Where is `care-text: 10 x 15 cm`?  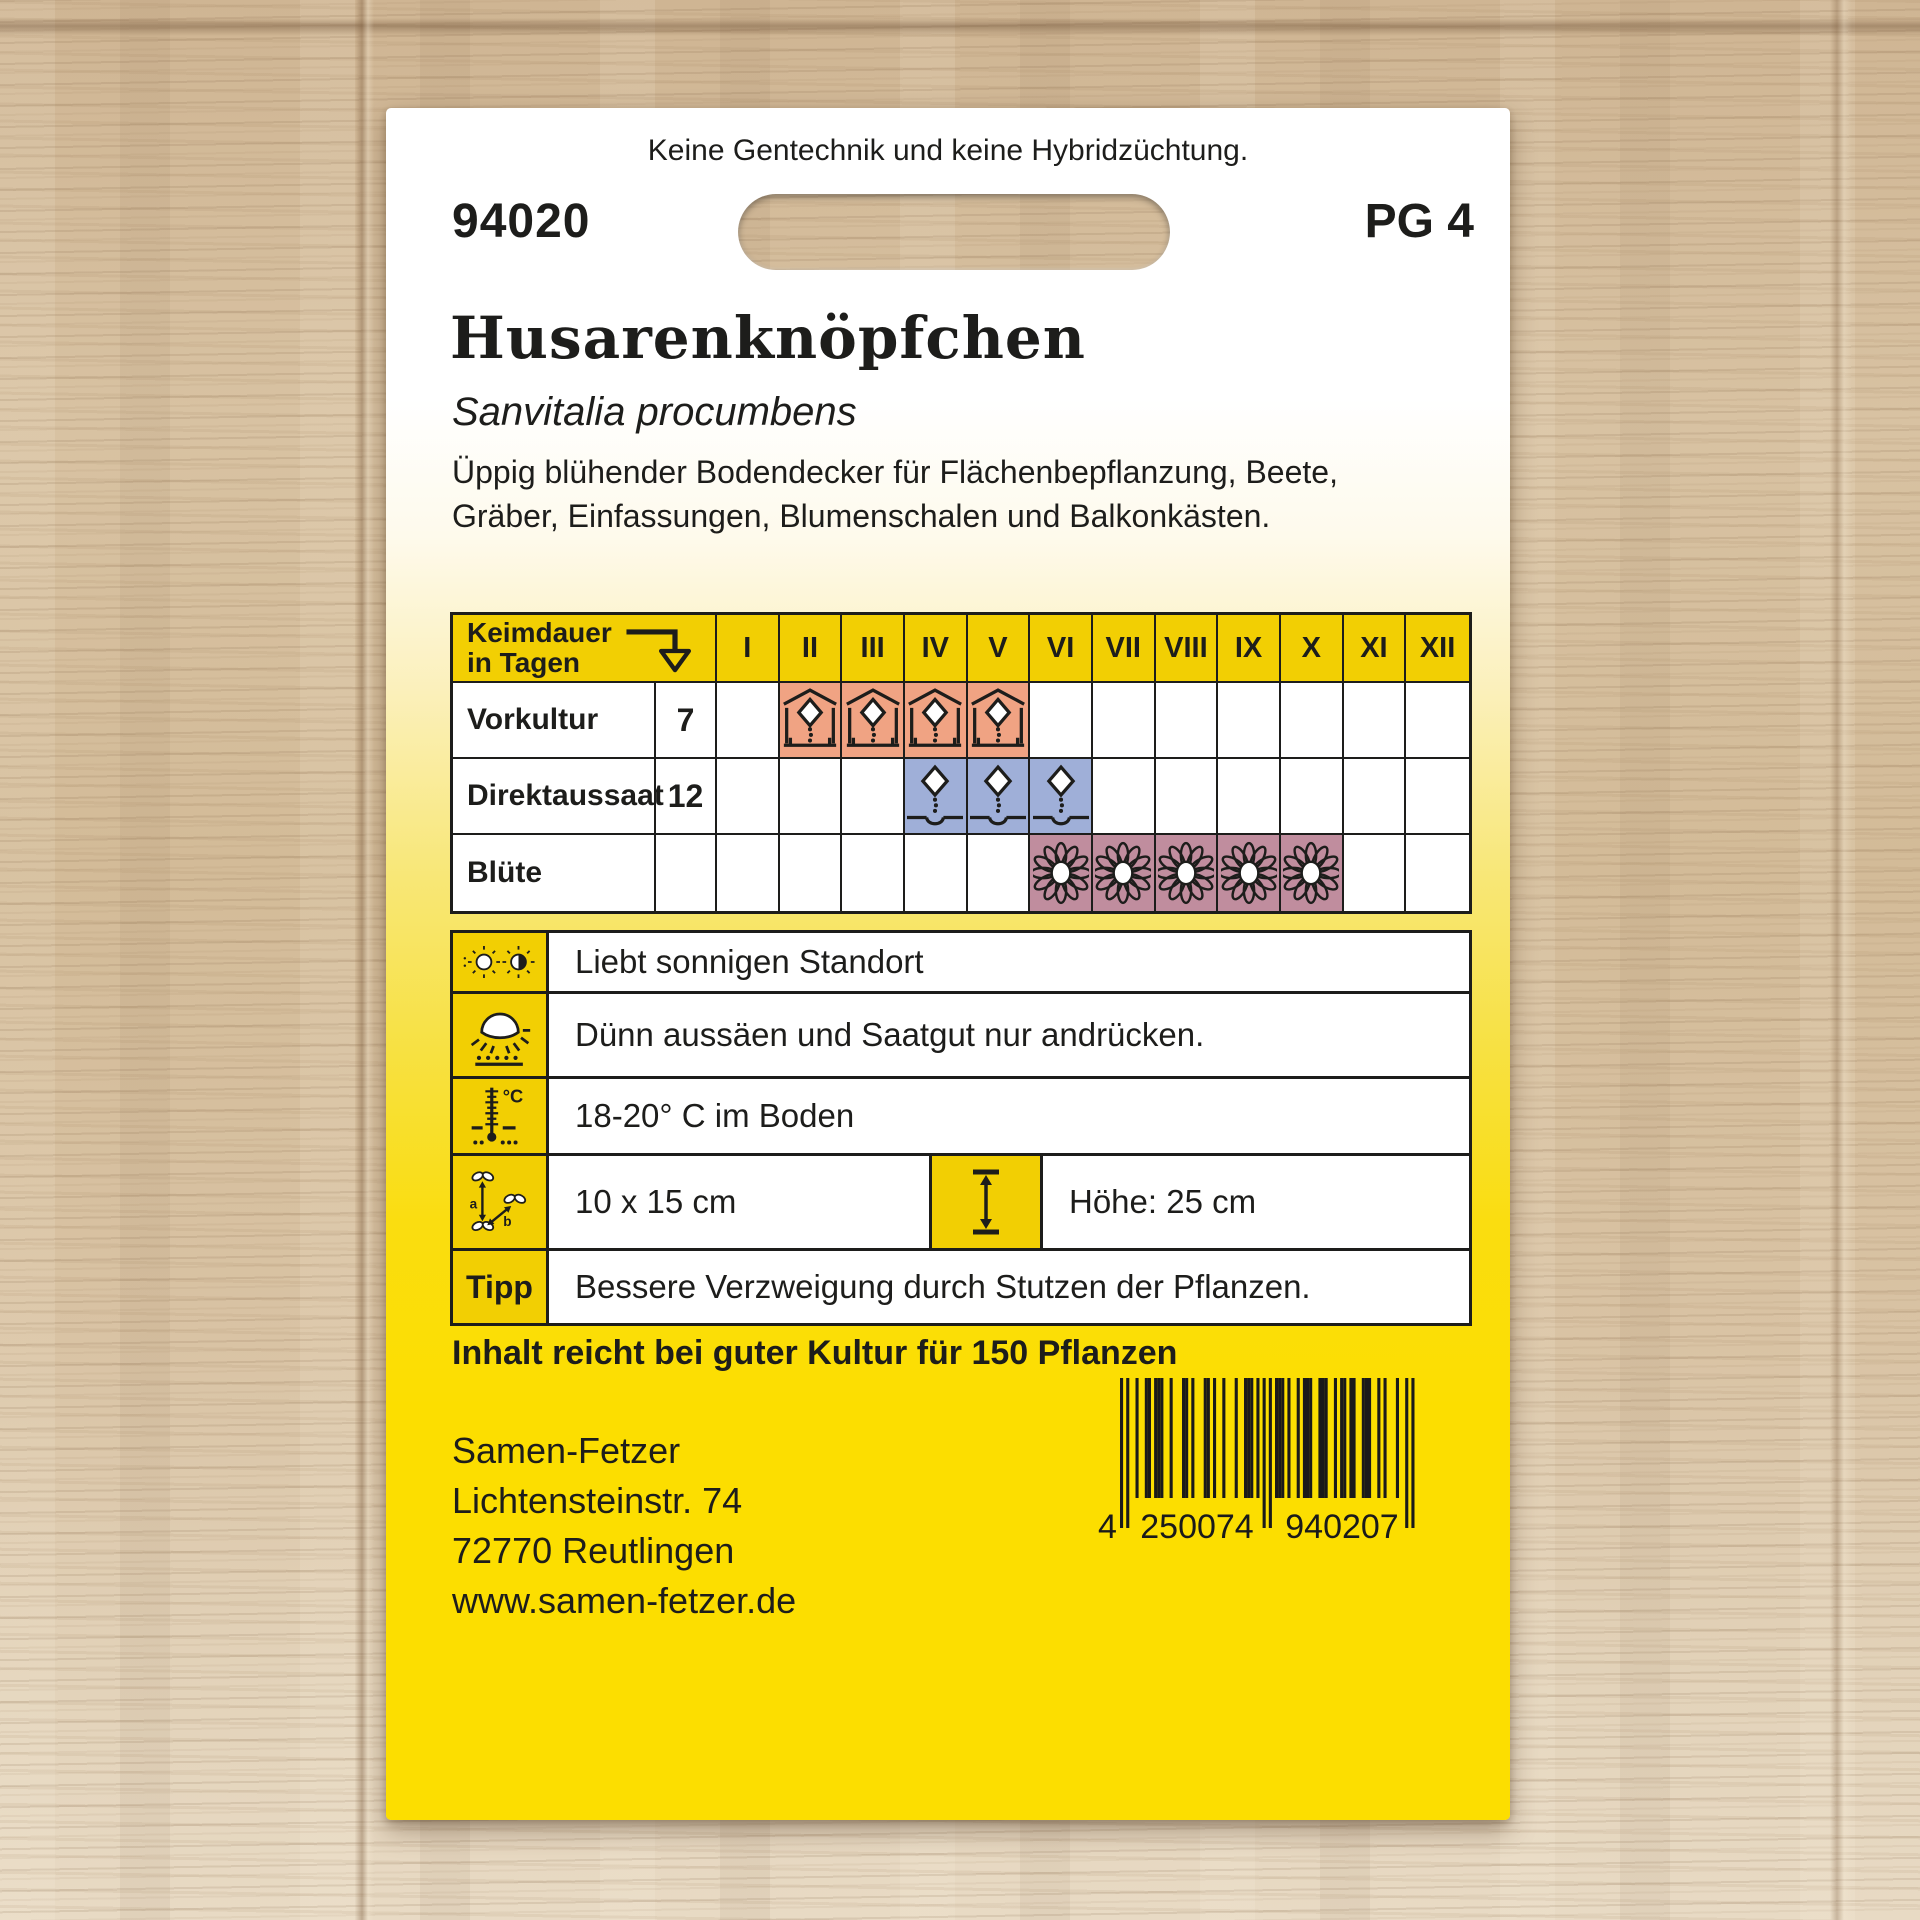 care-text: 10 x 15 cm is located at coordinates (740, 1202).